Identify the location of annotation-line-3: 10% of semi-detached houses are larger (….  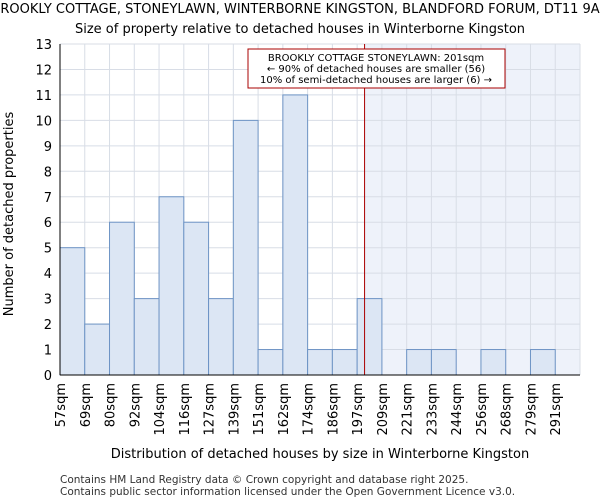
(376, 80).